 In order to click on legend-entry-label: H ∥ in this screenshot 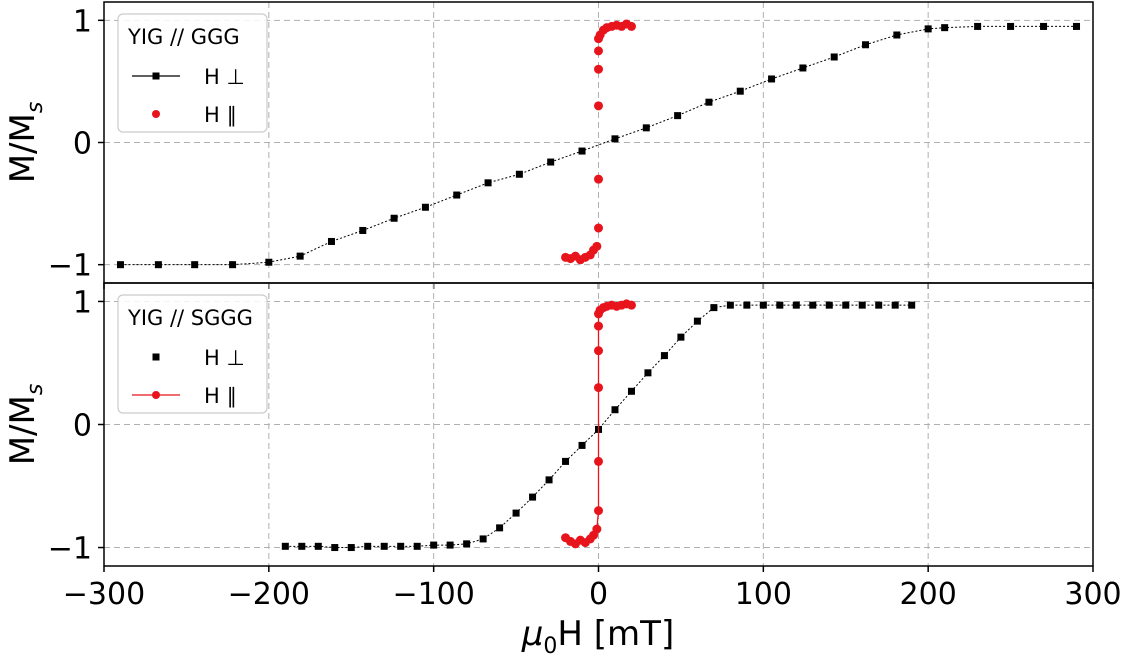, I will do `click(220, 115)`.